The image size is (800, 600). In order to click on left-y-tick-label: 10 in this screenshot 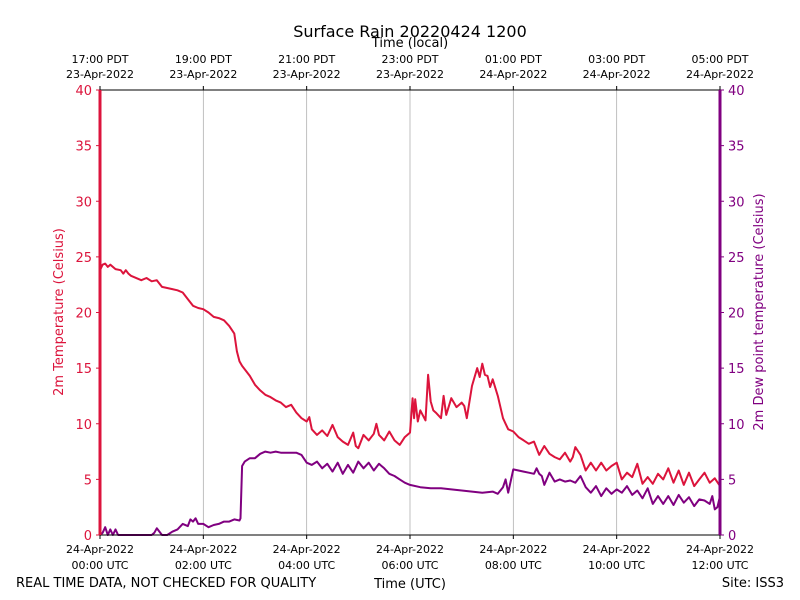, I will do `click(83, 425)`.